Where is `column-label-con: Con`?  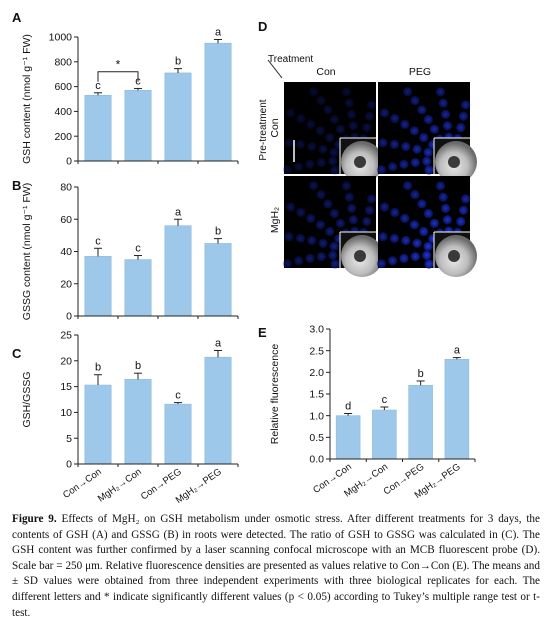
column-label-con: Con is located at coordinates (325, 72).